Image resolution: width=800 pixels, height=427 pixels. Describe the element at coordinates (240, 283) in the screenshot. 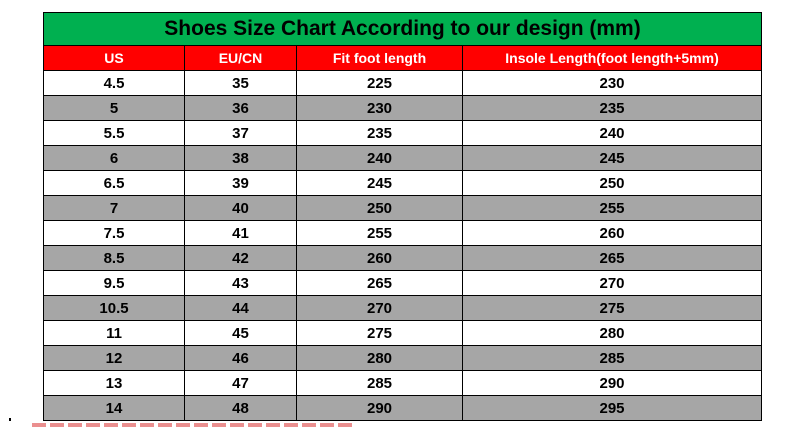

I see `cell-eu-cn: 43` at that location.